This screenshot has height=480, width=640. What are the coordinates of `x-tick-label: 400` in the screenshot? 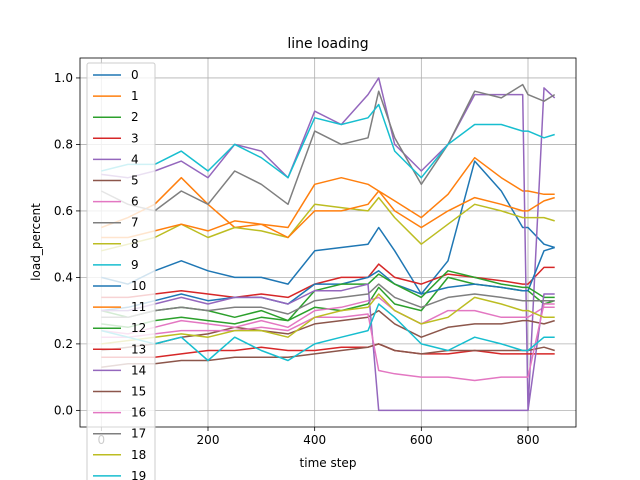 It's located at (314, 440).